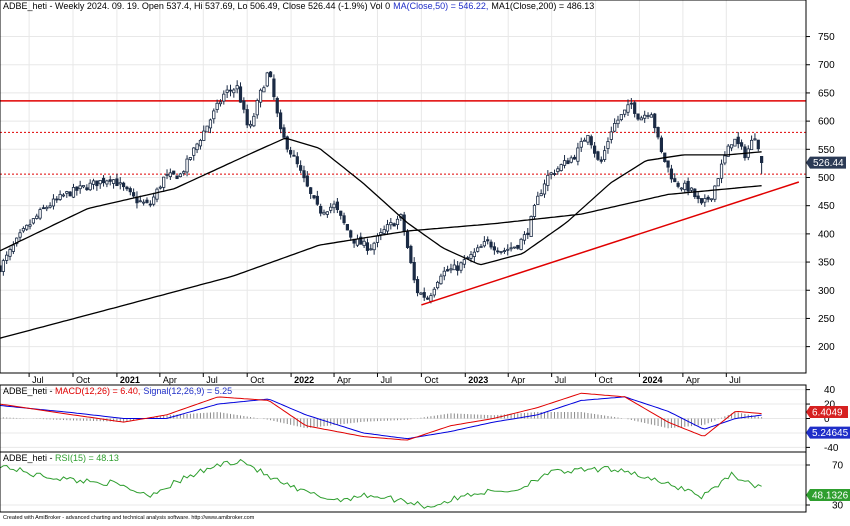 The width and height of the screenshot is (850, 526). I want to click on macd-value-label: 6.4049, so click(827, 413).